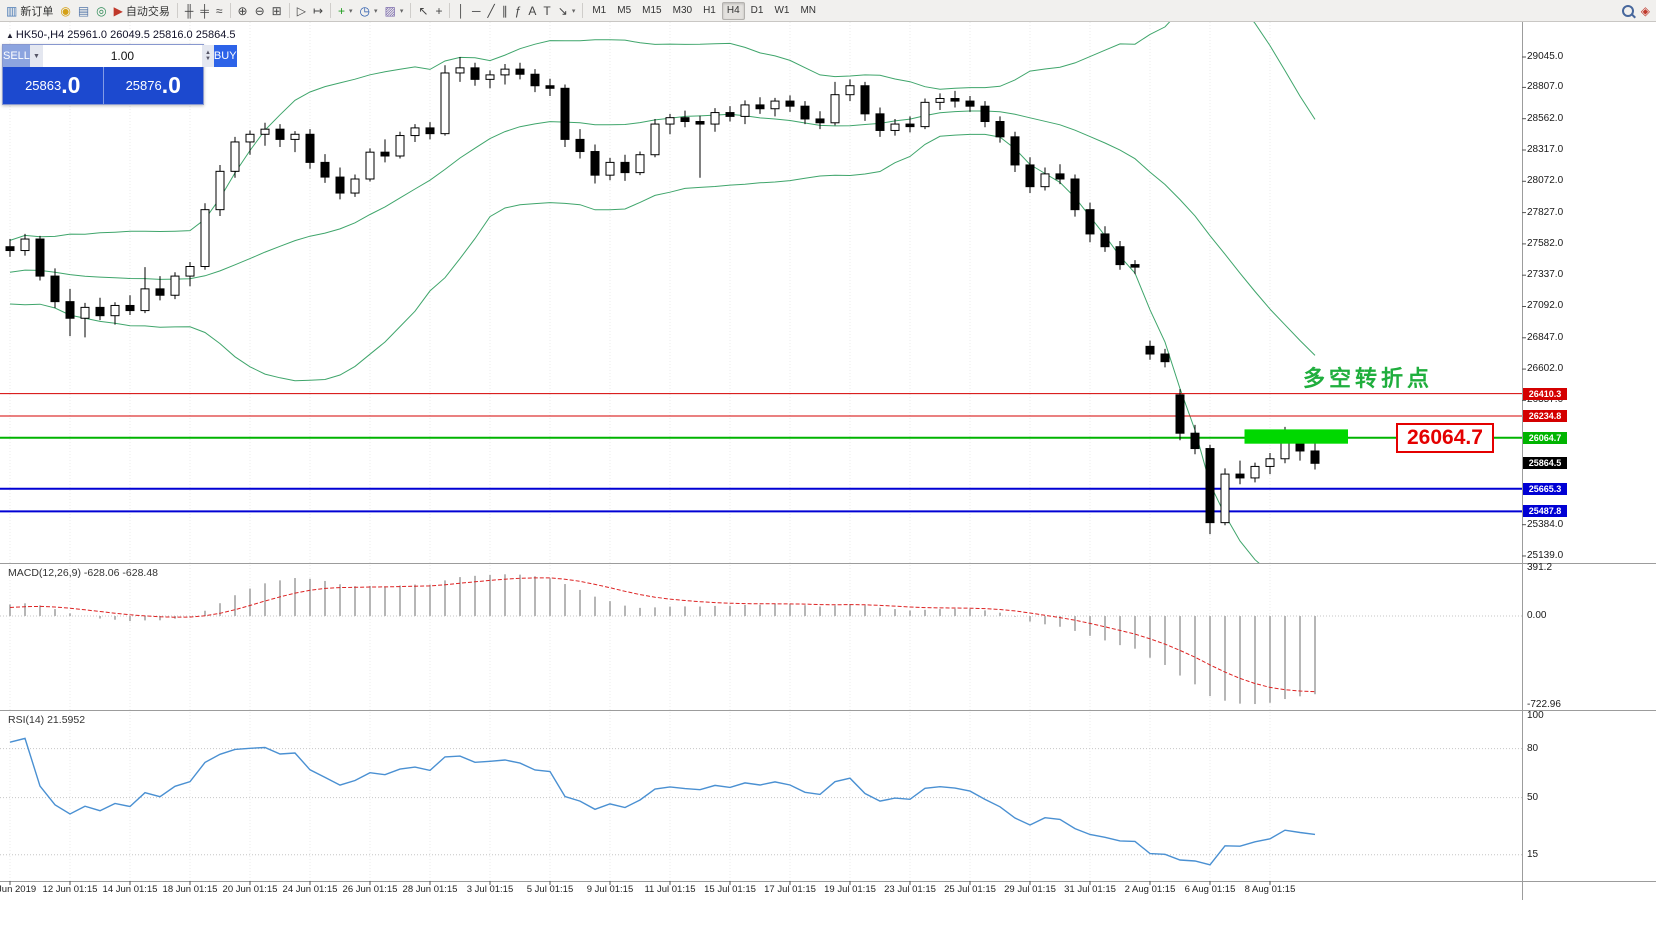 This screenshot has width=1656, height=947. Describe the element at coordinates (65, 11) in the screenshot. I see `sound-alert-icon: ◉` at that location.